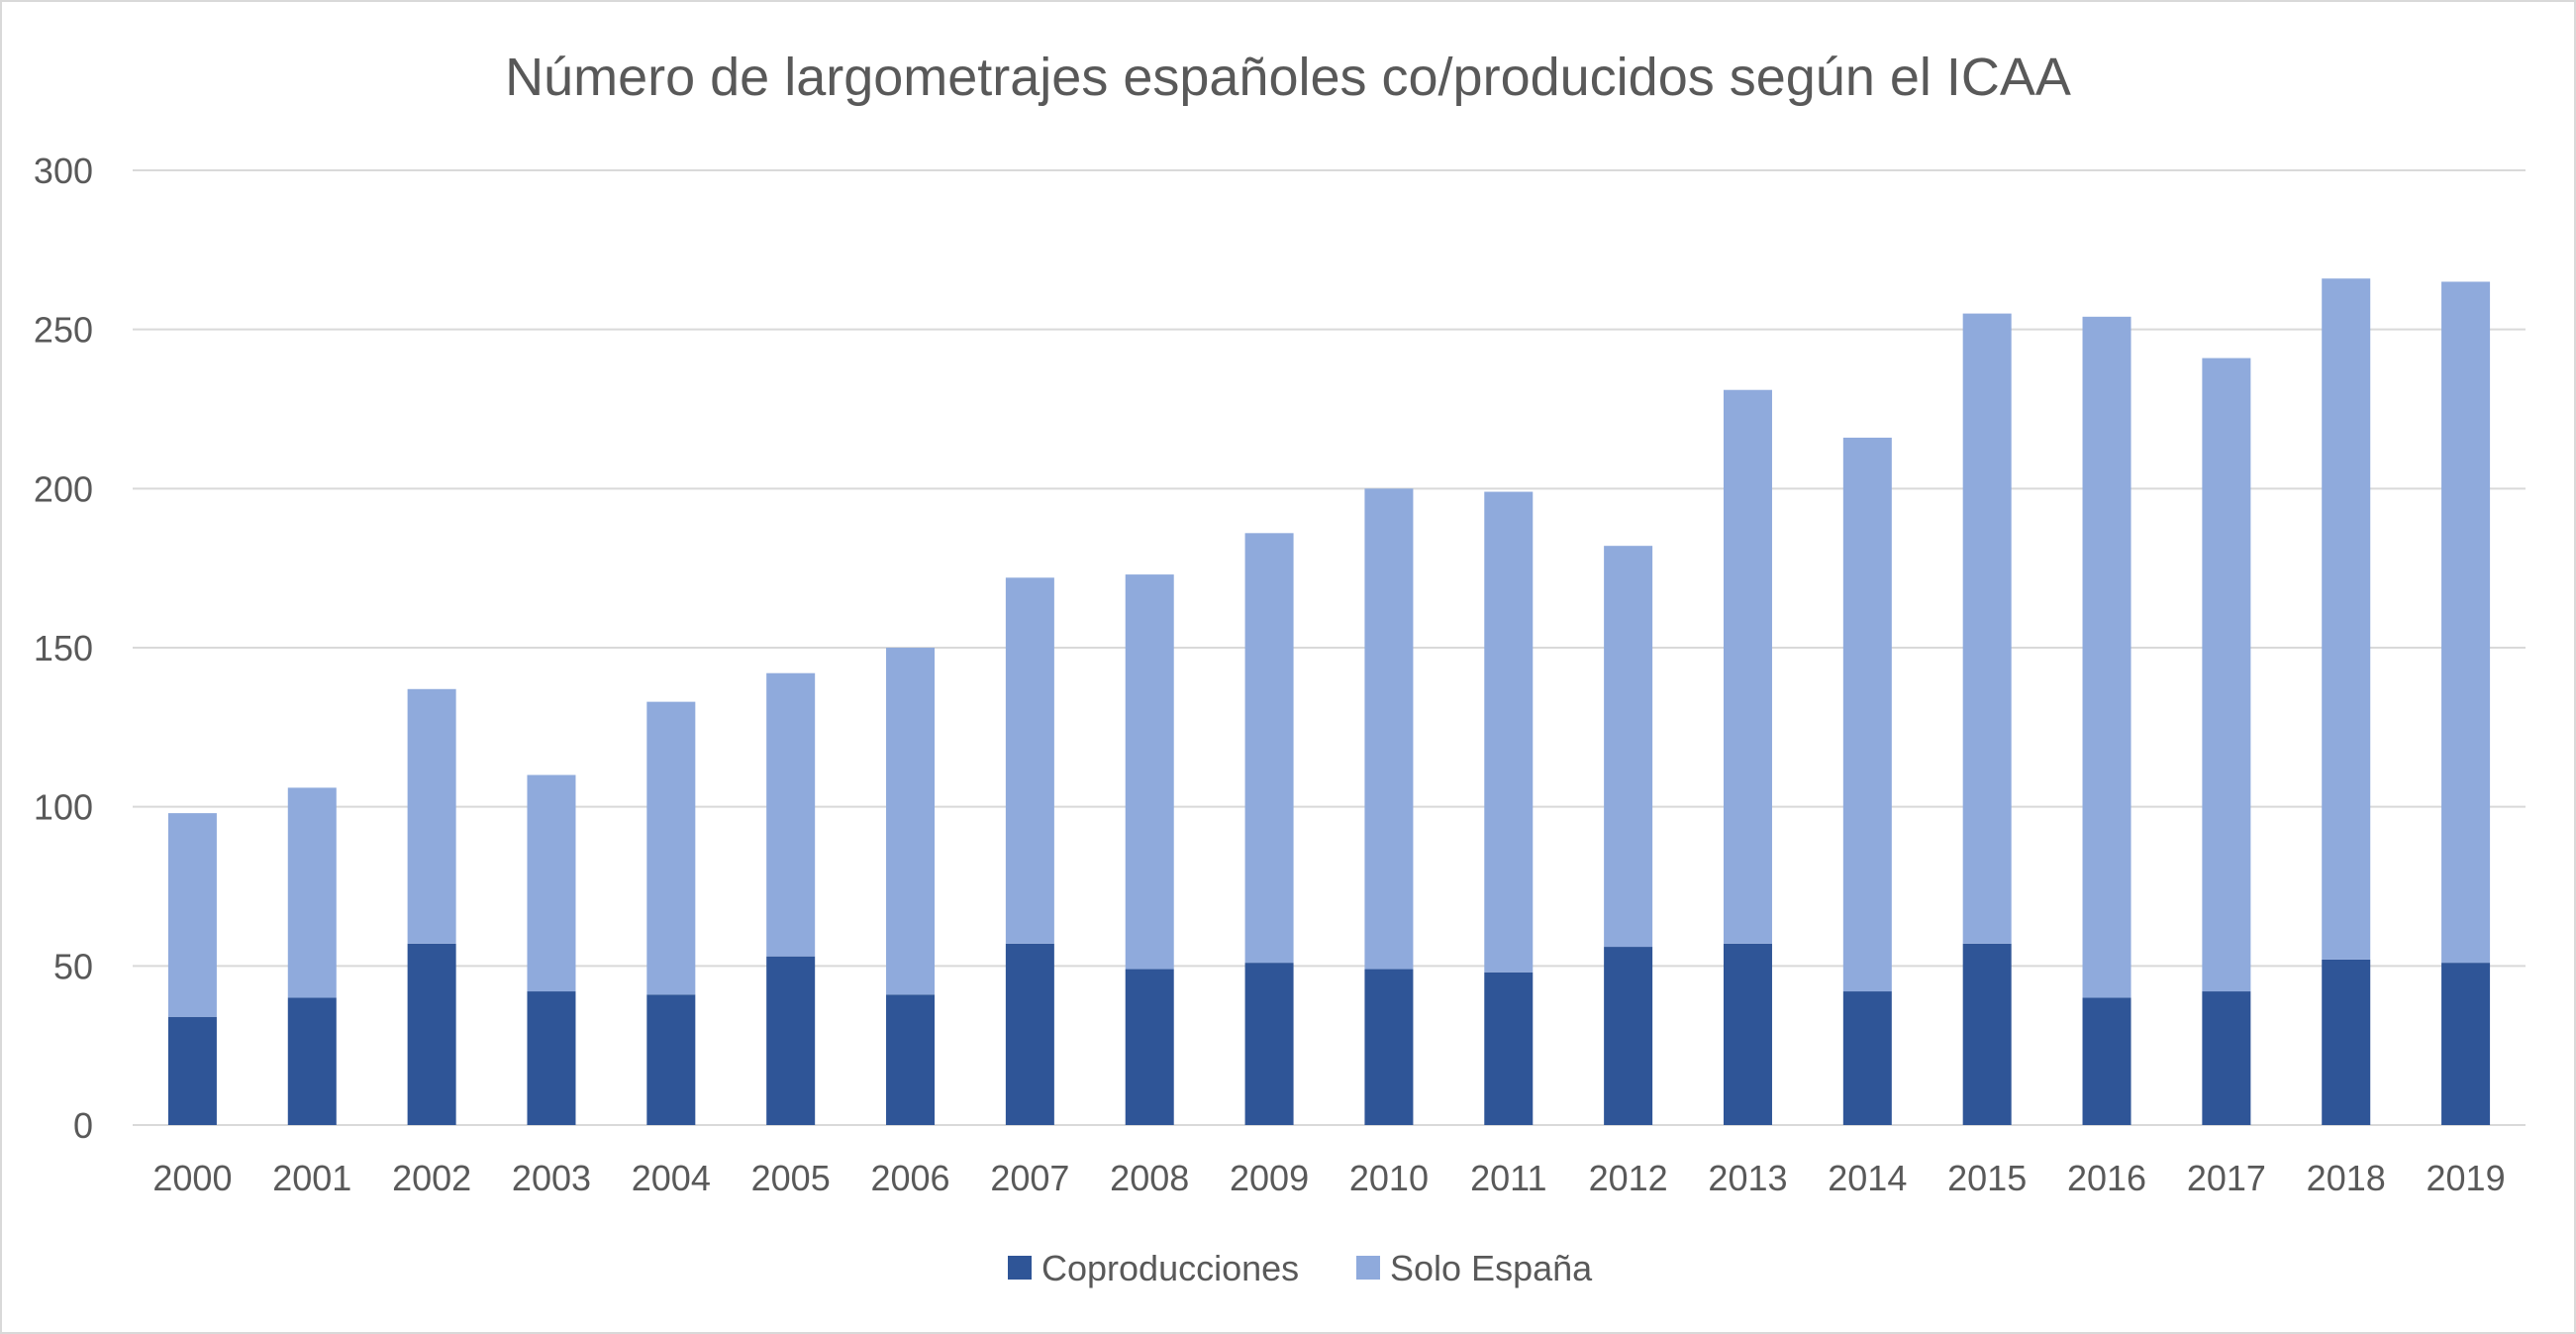 The width and height of the screenshot is (2576, 1334). I want to click on bar-solo-espana-2001, so click(312, 892).